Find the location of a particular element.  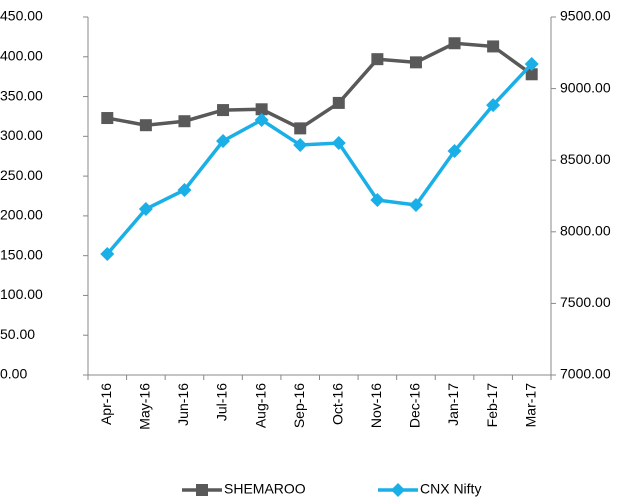

y-tick-label: 350.00 is located at coordinates (21, 95).